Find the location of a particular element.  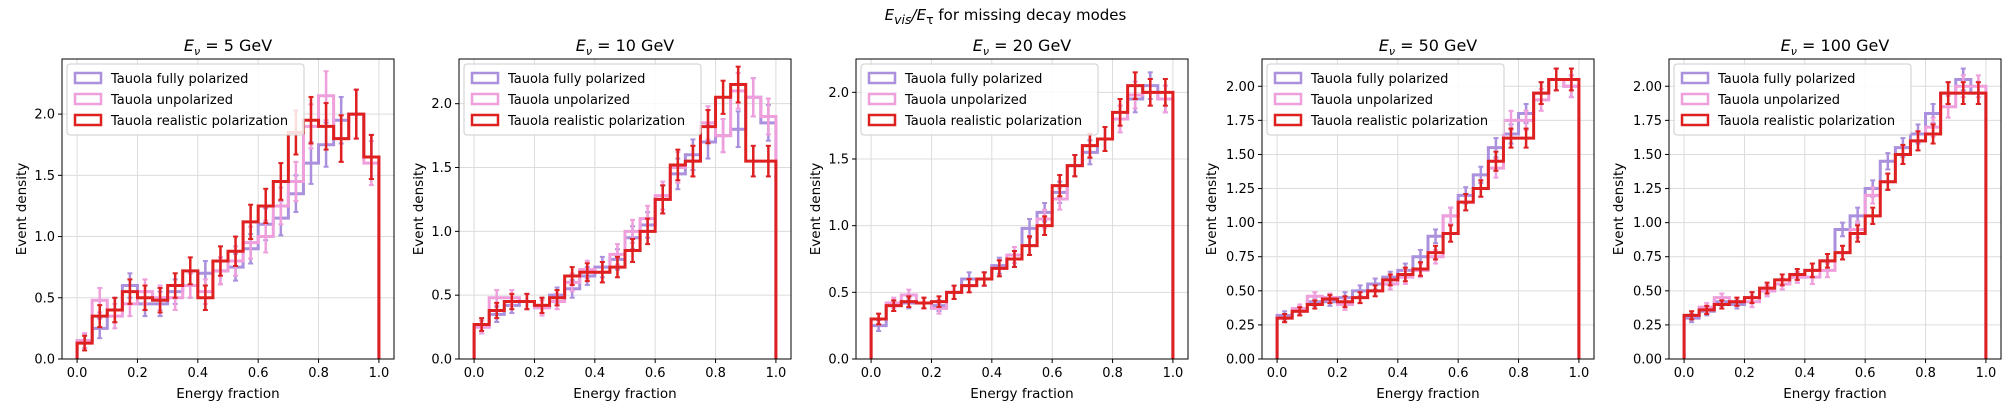

x-tick-label: 0.6 is located at coordinates (258, 373).